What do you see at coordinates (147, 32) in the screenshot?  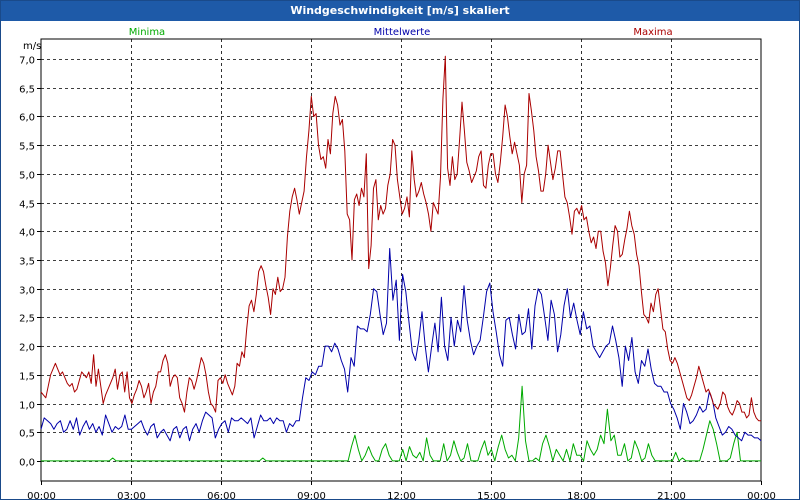 I see `legend-minima: Minima` at bounding box center [147, 32].